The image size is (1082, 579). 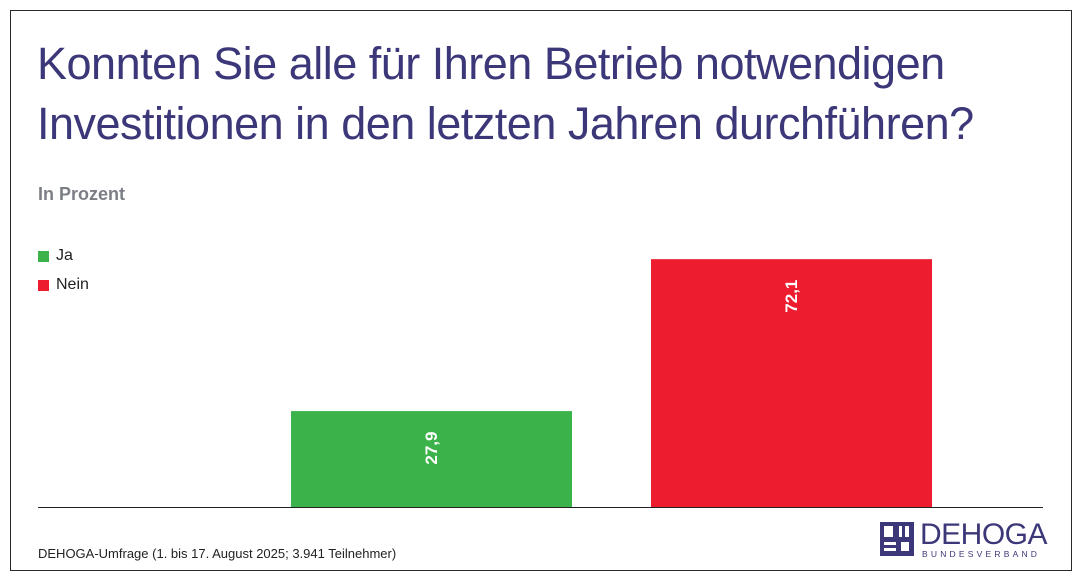 What do you see at coordinates (43, 256) in the screenshot?
I see `legend-swatch-ja` at bounding box center [43, 256].